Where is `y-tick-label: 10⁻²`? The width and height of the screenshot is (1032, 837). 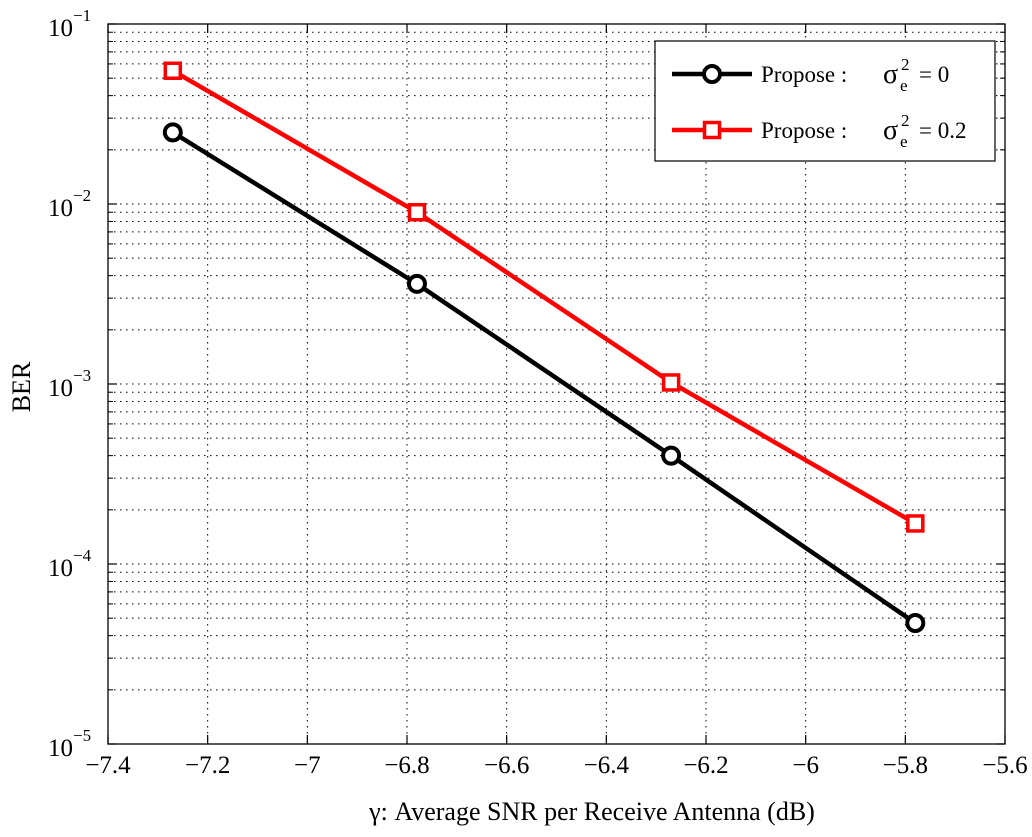 y-tick-label: 10⁻² is located at coordinates (69, 204).